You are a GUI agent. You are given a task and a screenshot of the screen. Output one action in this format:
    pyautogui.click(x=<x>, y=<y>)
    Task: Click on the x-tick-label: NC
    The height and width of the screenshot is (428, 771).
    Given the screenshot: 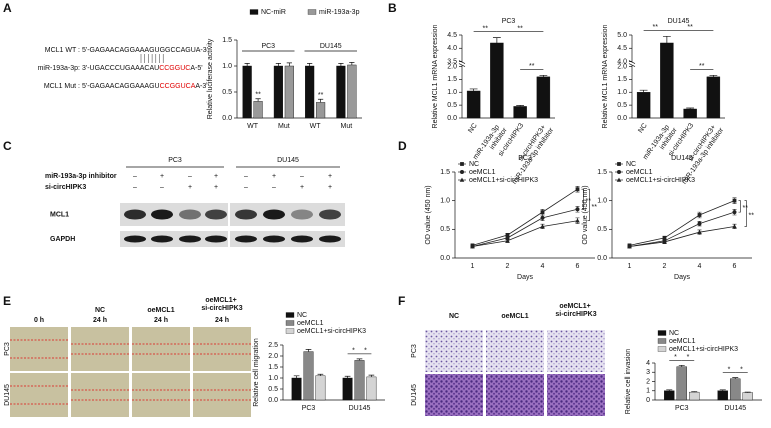 What is the action you would take?
    pyautogui.click(x=473, y=128)
    